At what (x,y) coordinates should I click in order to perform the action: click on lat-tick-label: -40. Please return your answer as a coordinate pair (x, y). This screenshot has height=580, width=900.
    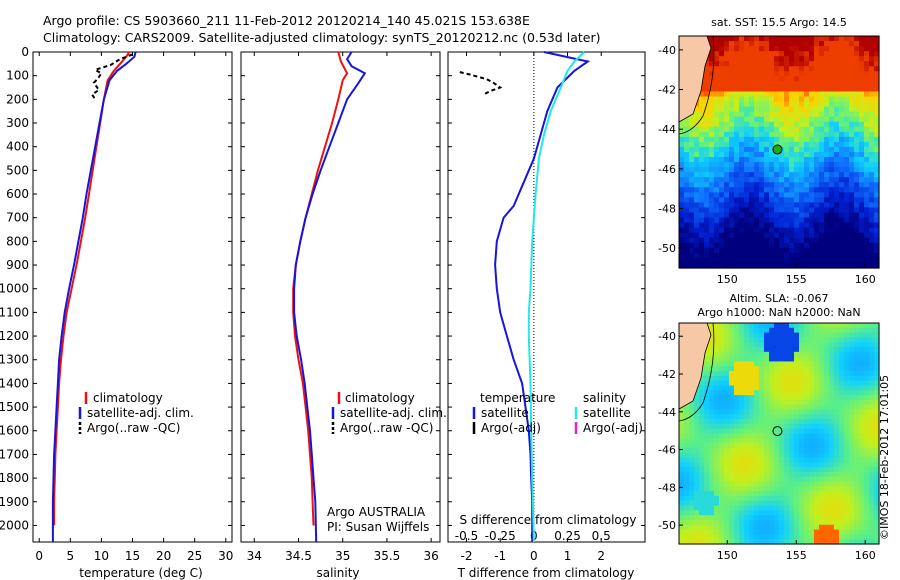
    Looking at the image, I should click on (667, 336).